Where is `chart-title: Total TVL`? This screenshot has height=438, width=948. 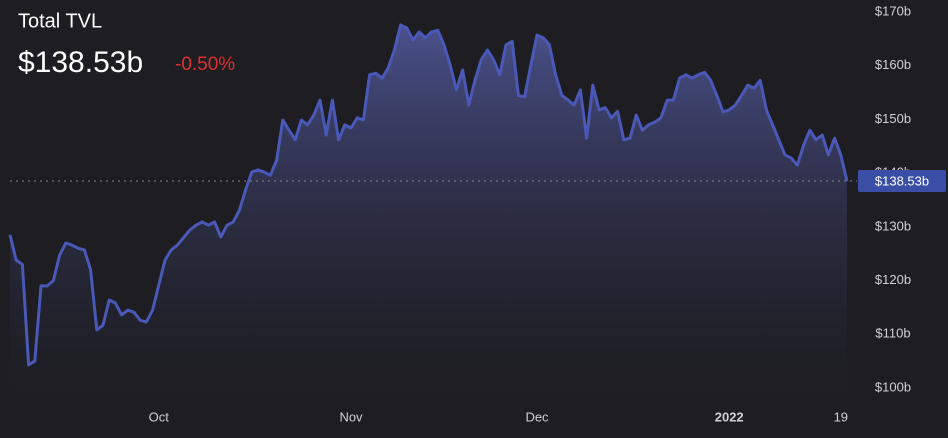 chart-title: Total TVL is located at coordinates (60, 21).